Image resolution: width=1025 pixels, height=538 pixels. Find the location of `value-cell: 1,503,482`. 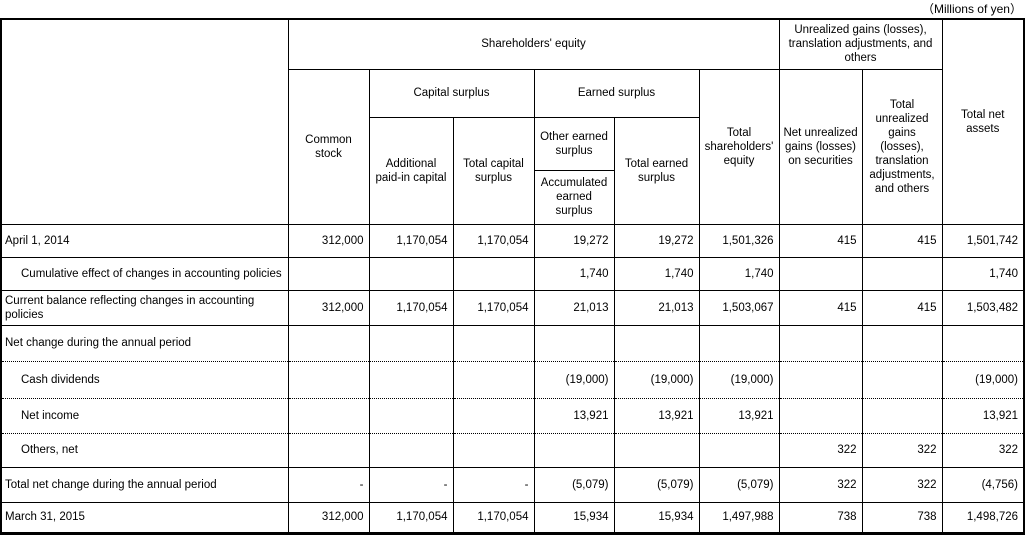

value-cell: 1,503,482 is located at coordinates (983, 307).